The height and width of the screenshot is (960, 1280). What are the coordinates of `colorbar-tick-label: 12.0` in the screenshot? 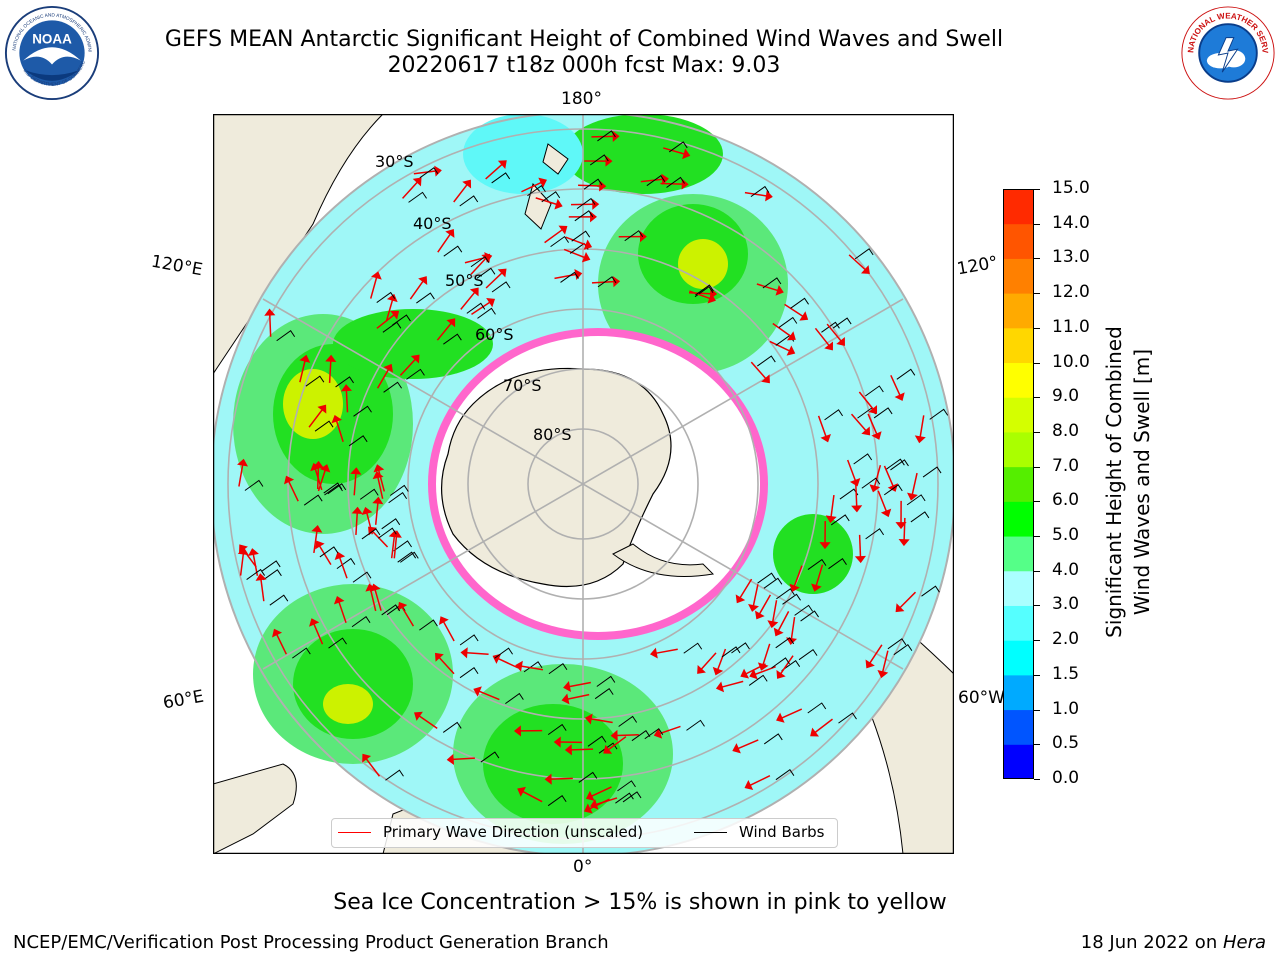 It's located at (1071, 292).